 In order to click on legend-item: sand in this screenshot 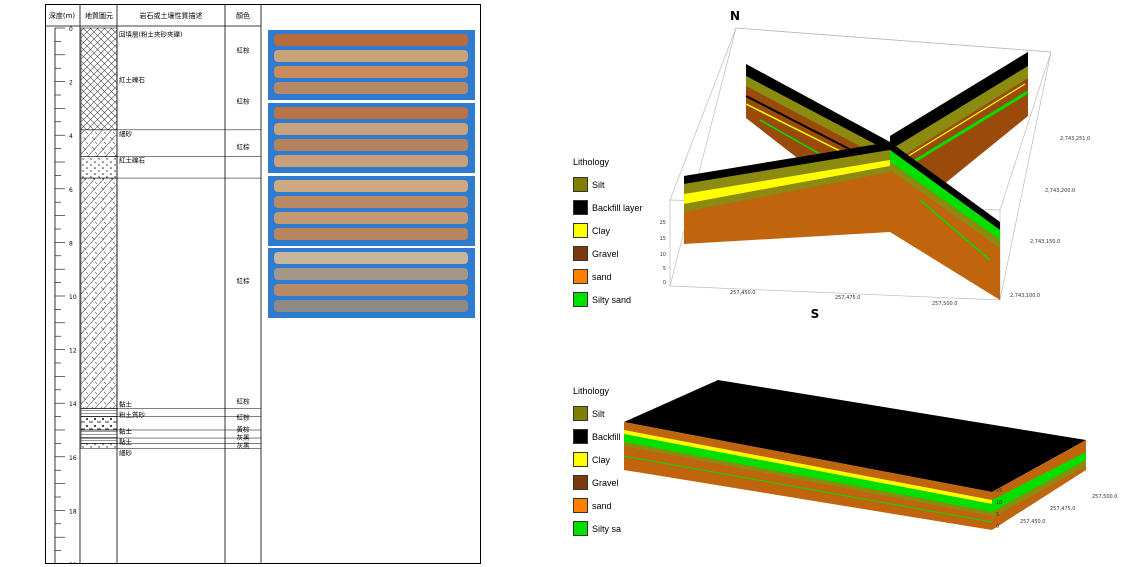, I will do `click(608, 276)`.